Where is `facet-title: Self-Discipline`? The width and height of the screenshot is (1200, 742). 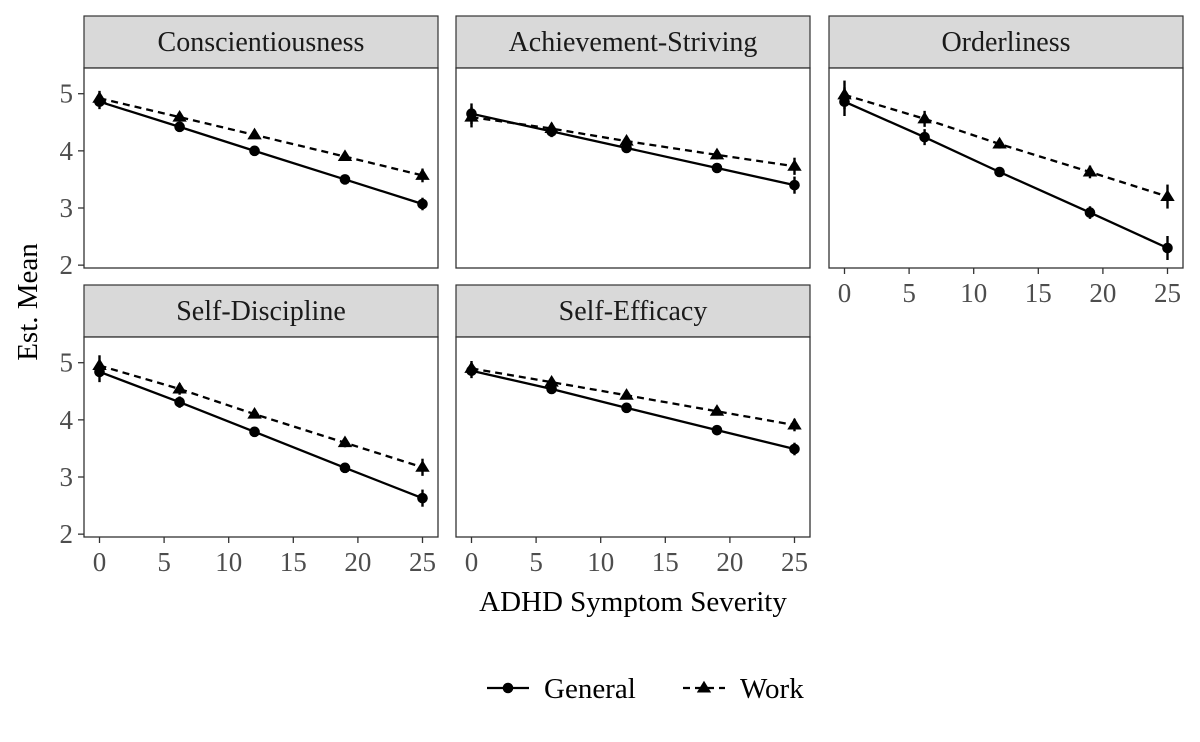
facet-title: Self-Discipline is located at coordinates (261, 311).